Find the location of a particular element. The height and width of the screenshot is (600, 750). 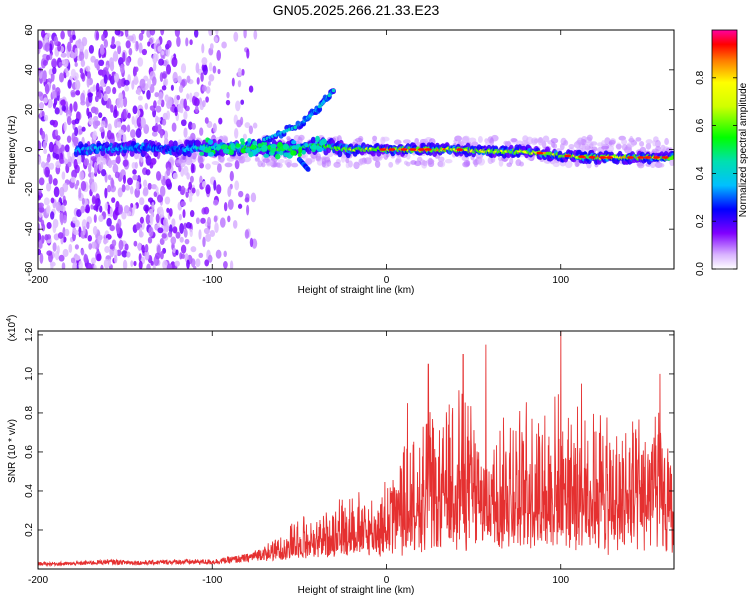

y-tick-label: -60 is located at coordinates (29, 268).